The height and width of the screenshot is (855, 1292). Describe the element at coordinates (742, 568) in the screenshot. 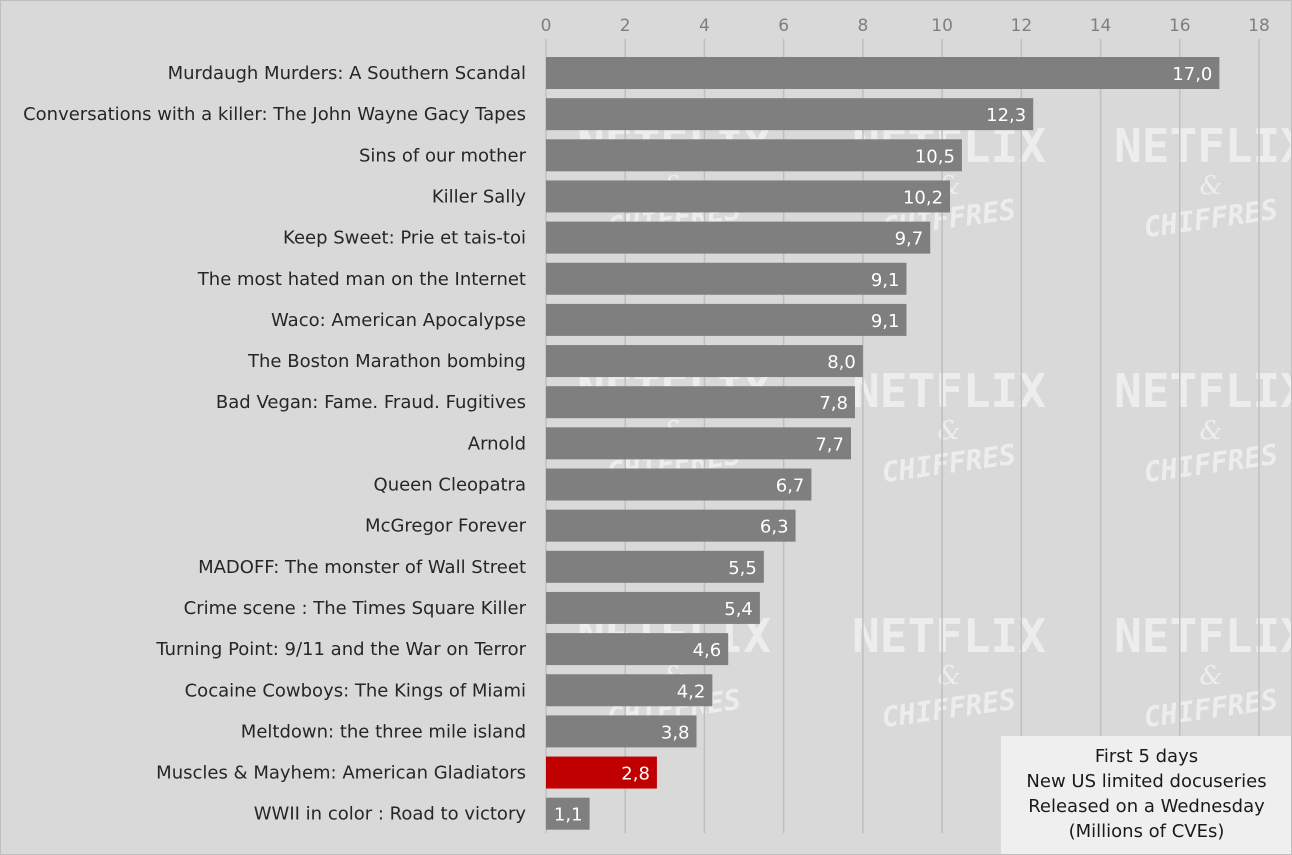

I see `value-label: 5,5` at that location.